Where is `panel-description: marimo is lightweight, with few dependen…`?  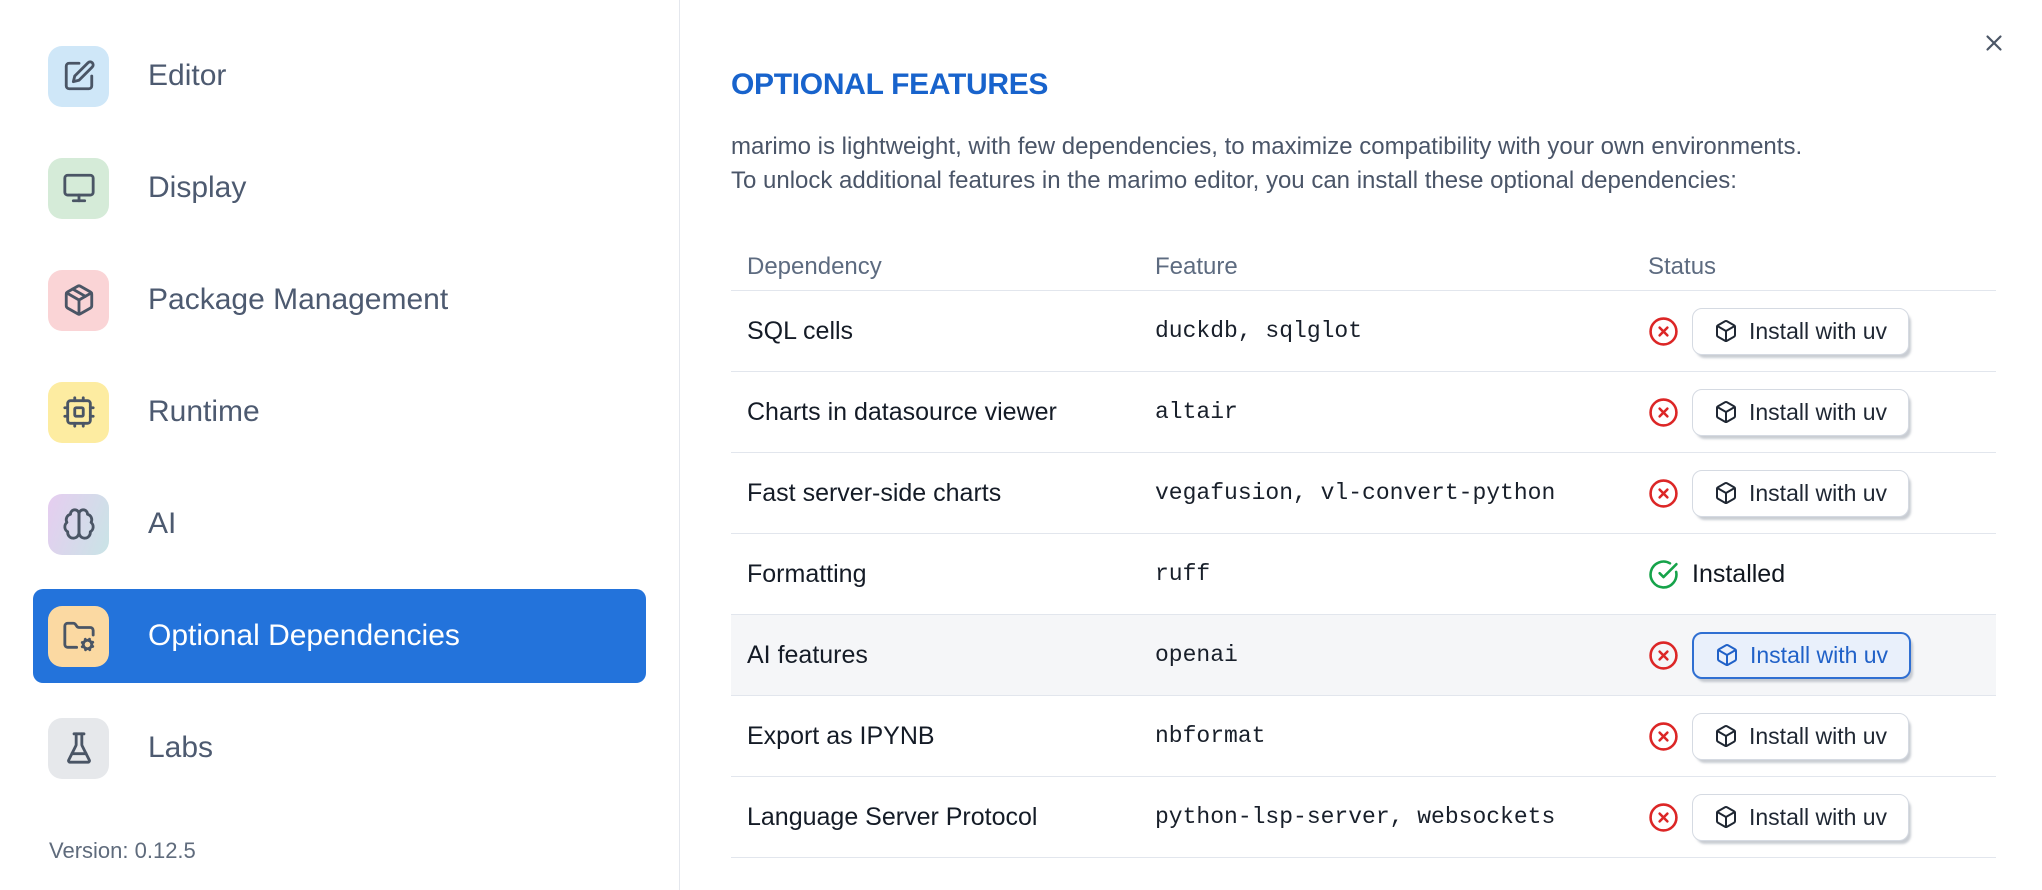
panel-description: marimo is lightweight, with few dependen… is located at coordinates (1386, 164).